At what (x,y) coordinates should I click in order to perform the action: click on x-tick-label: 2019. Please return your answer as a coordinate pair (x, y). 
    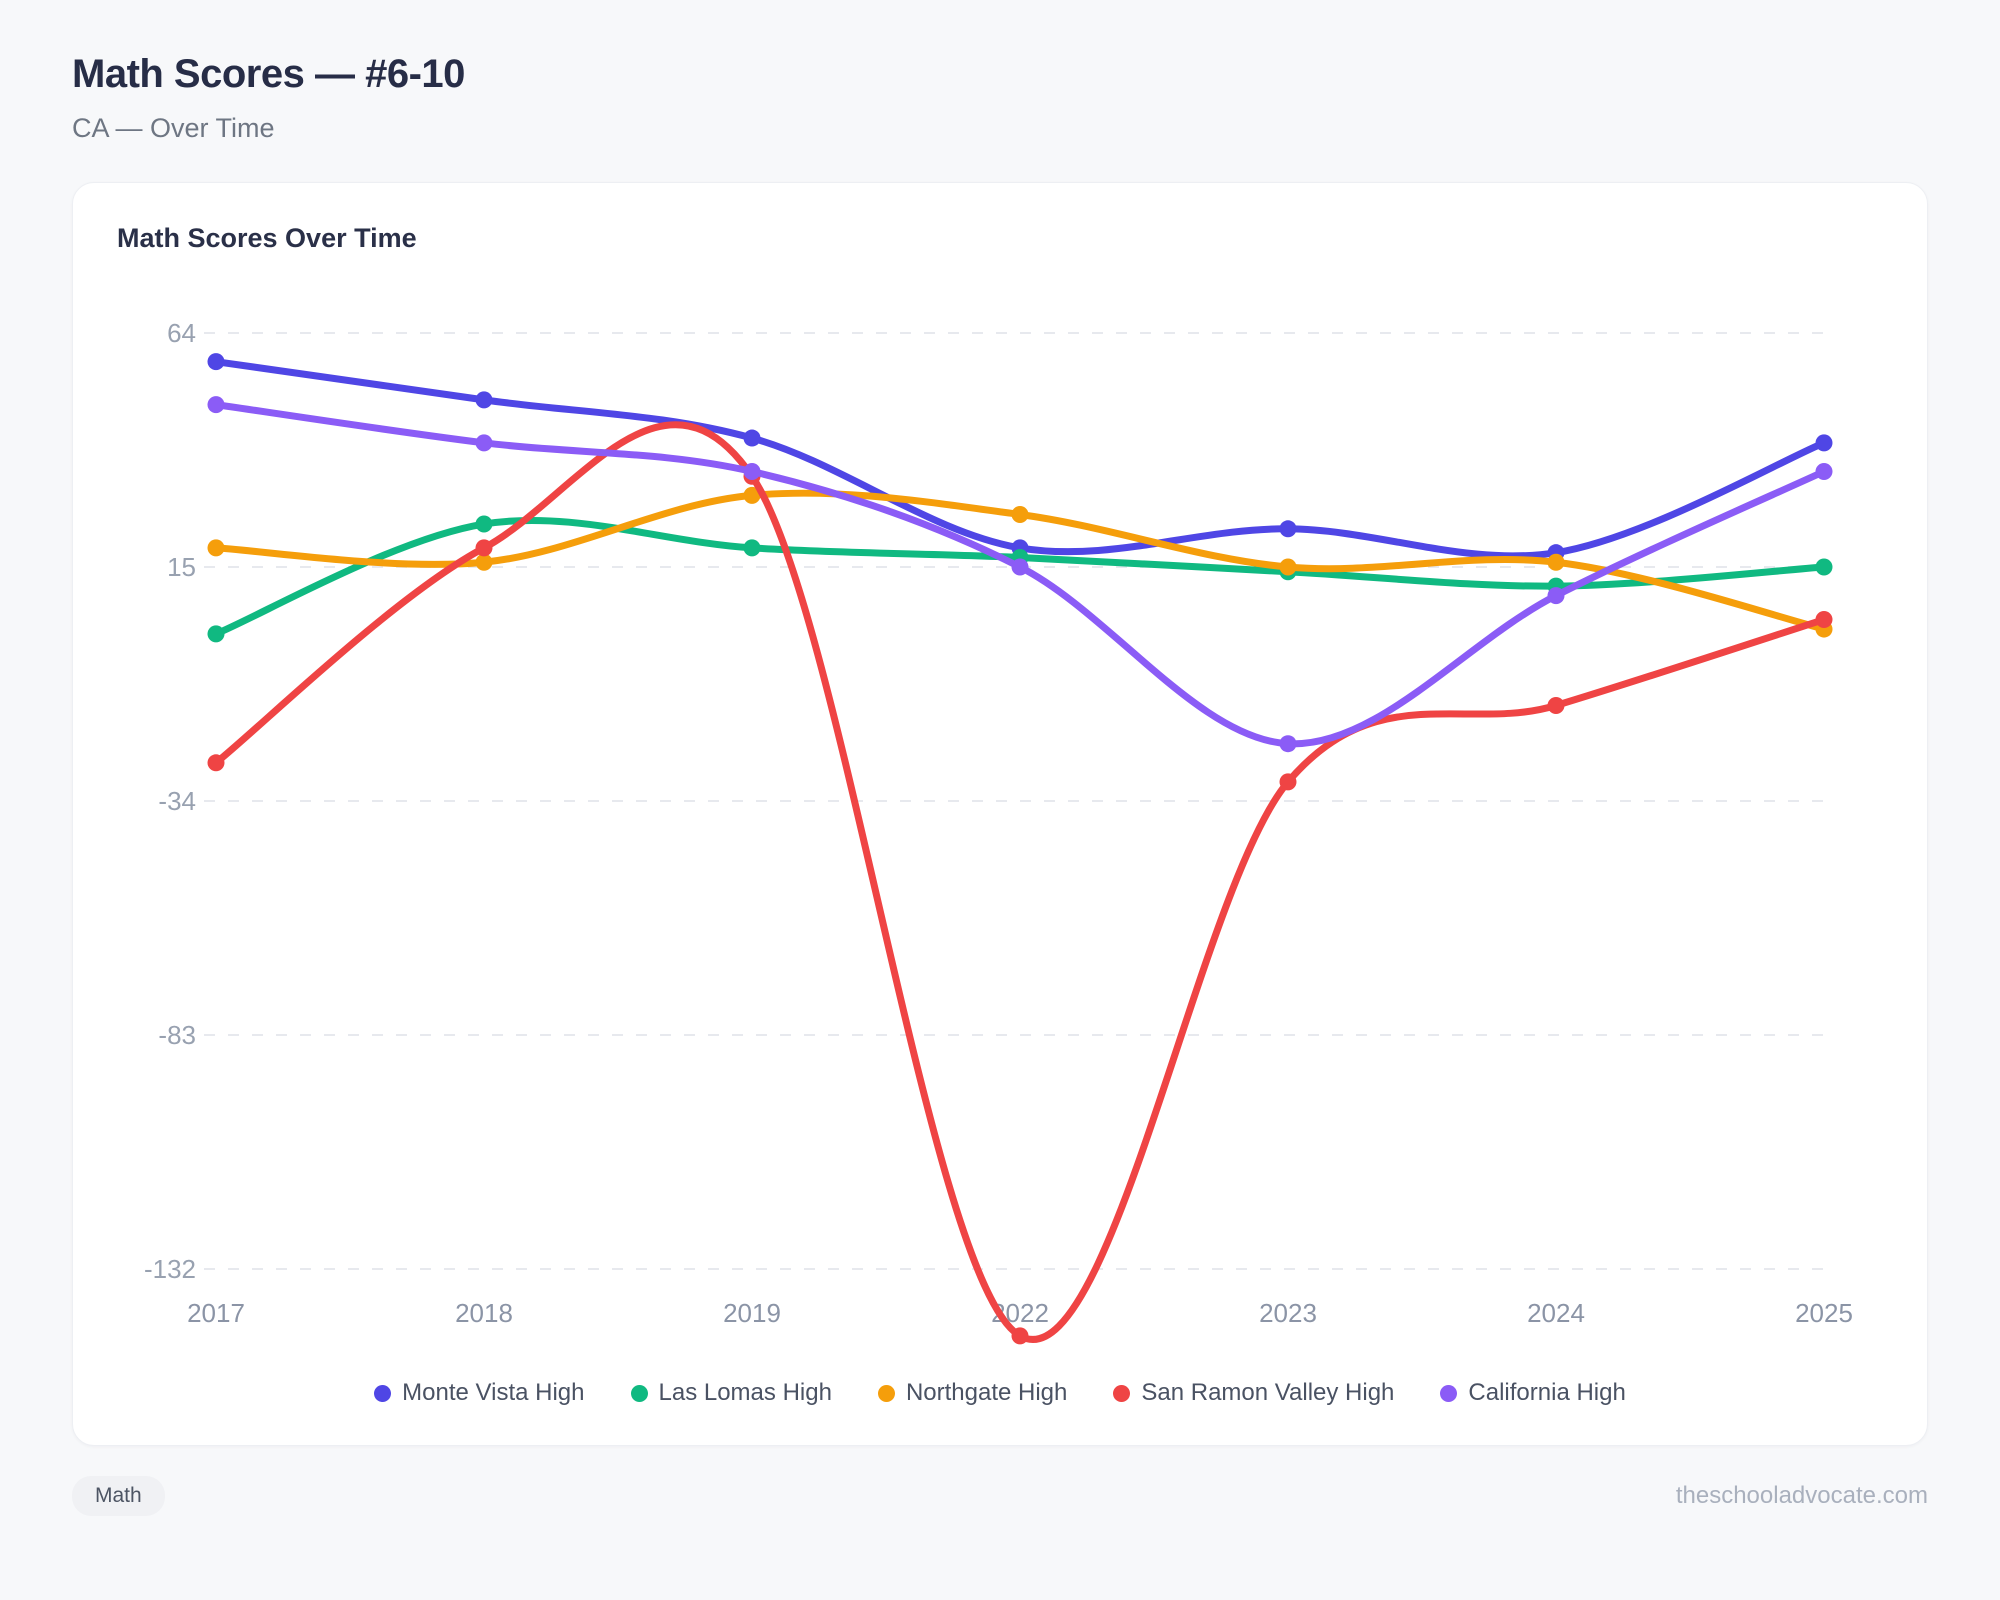
    Looking at the image, I should click on (752, 1313).